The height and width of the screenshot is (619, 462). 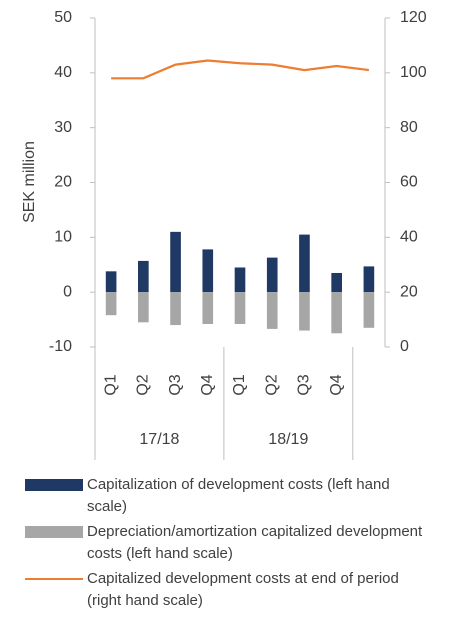 I want to click on y-tick-label: 50, so click(x=63, y=17).